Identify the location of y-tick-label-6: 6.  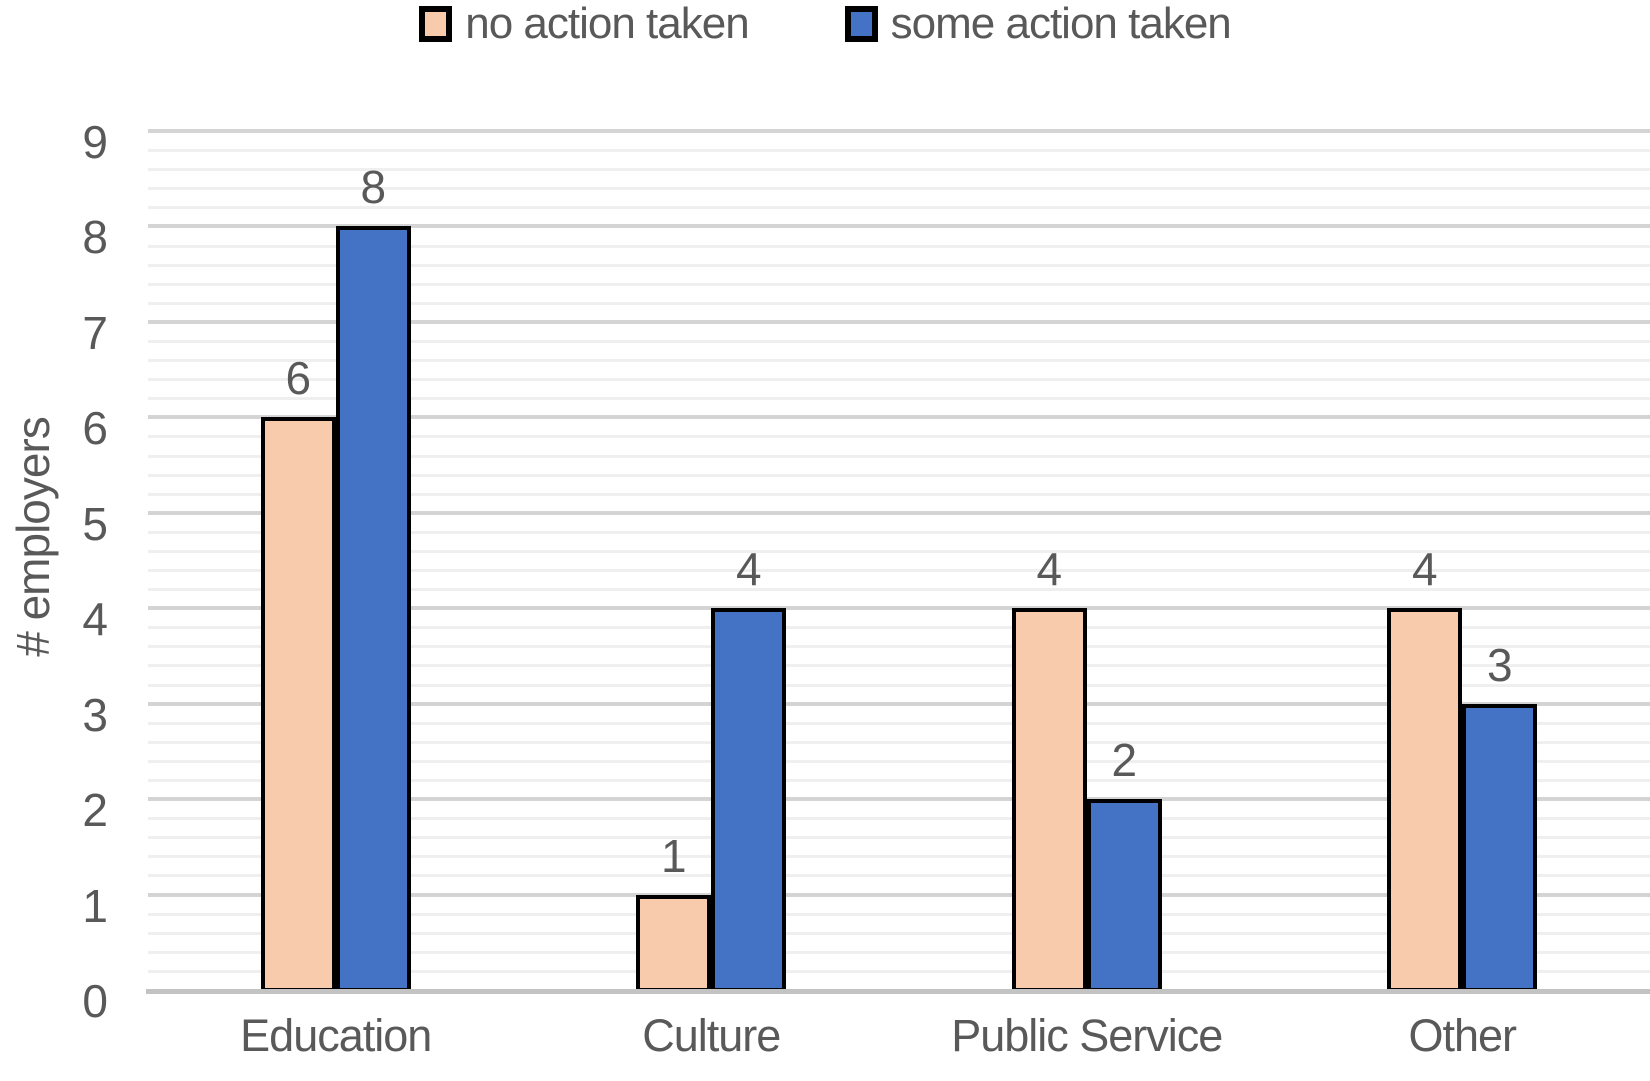
(95, 428).